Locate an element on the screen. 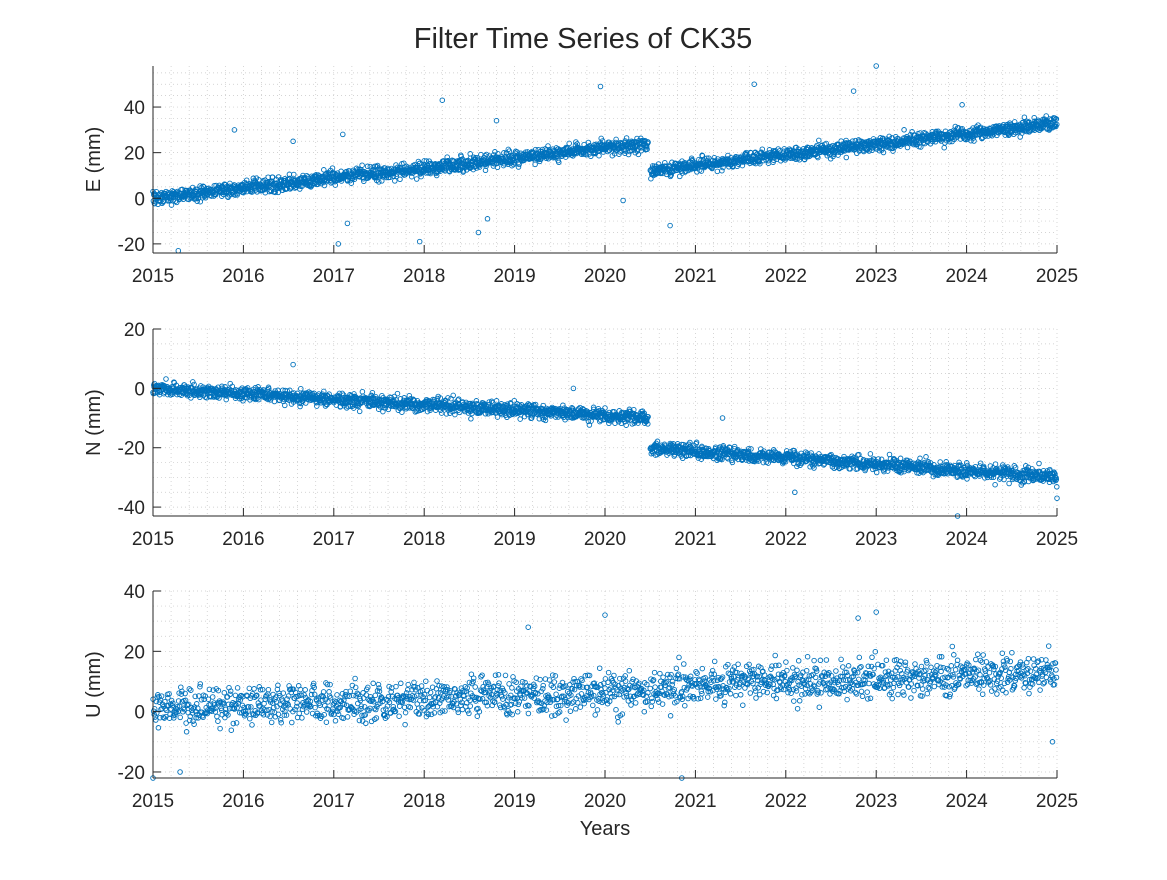 The height and width of the screenshot is (880, 1167). x-tick-label: 2016 is located at coordinates (243, 276).